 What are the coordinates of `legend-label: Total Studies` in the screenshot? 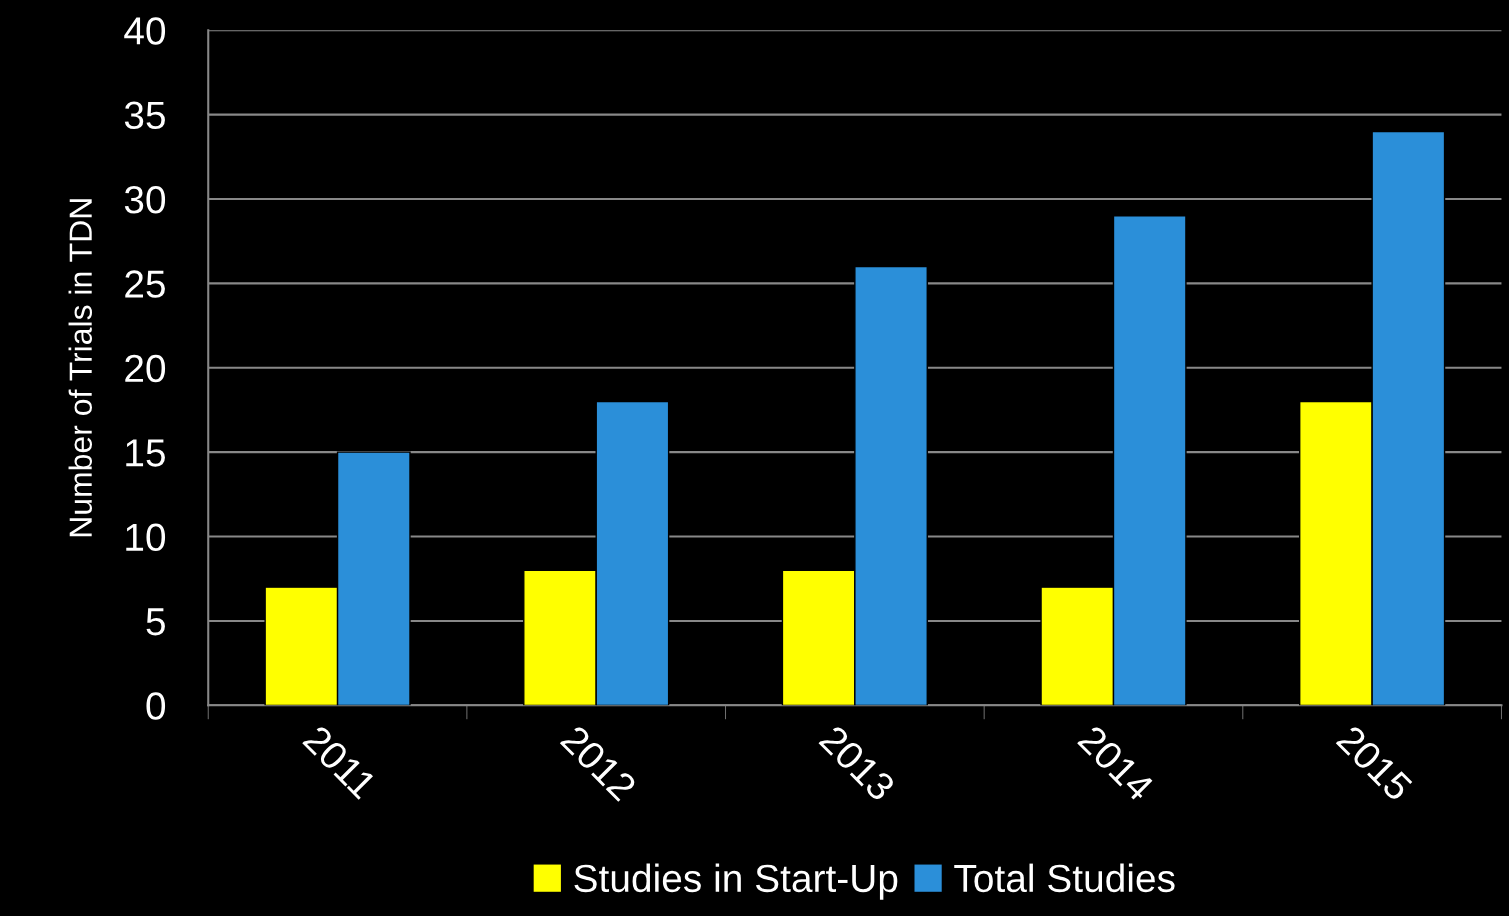 It's located at (1064, 878).